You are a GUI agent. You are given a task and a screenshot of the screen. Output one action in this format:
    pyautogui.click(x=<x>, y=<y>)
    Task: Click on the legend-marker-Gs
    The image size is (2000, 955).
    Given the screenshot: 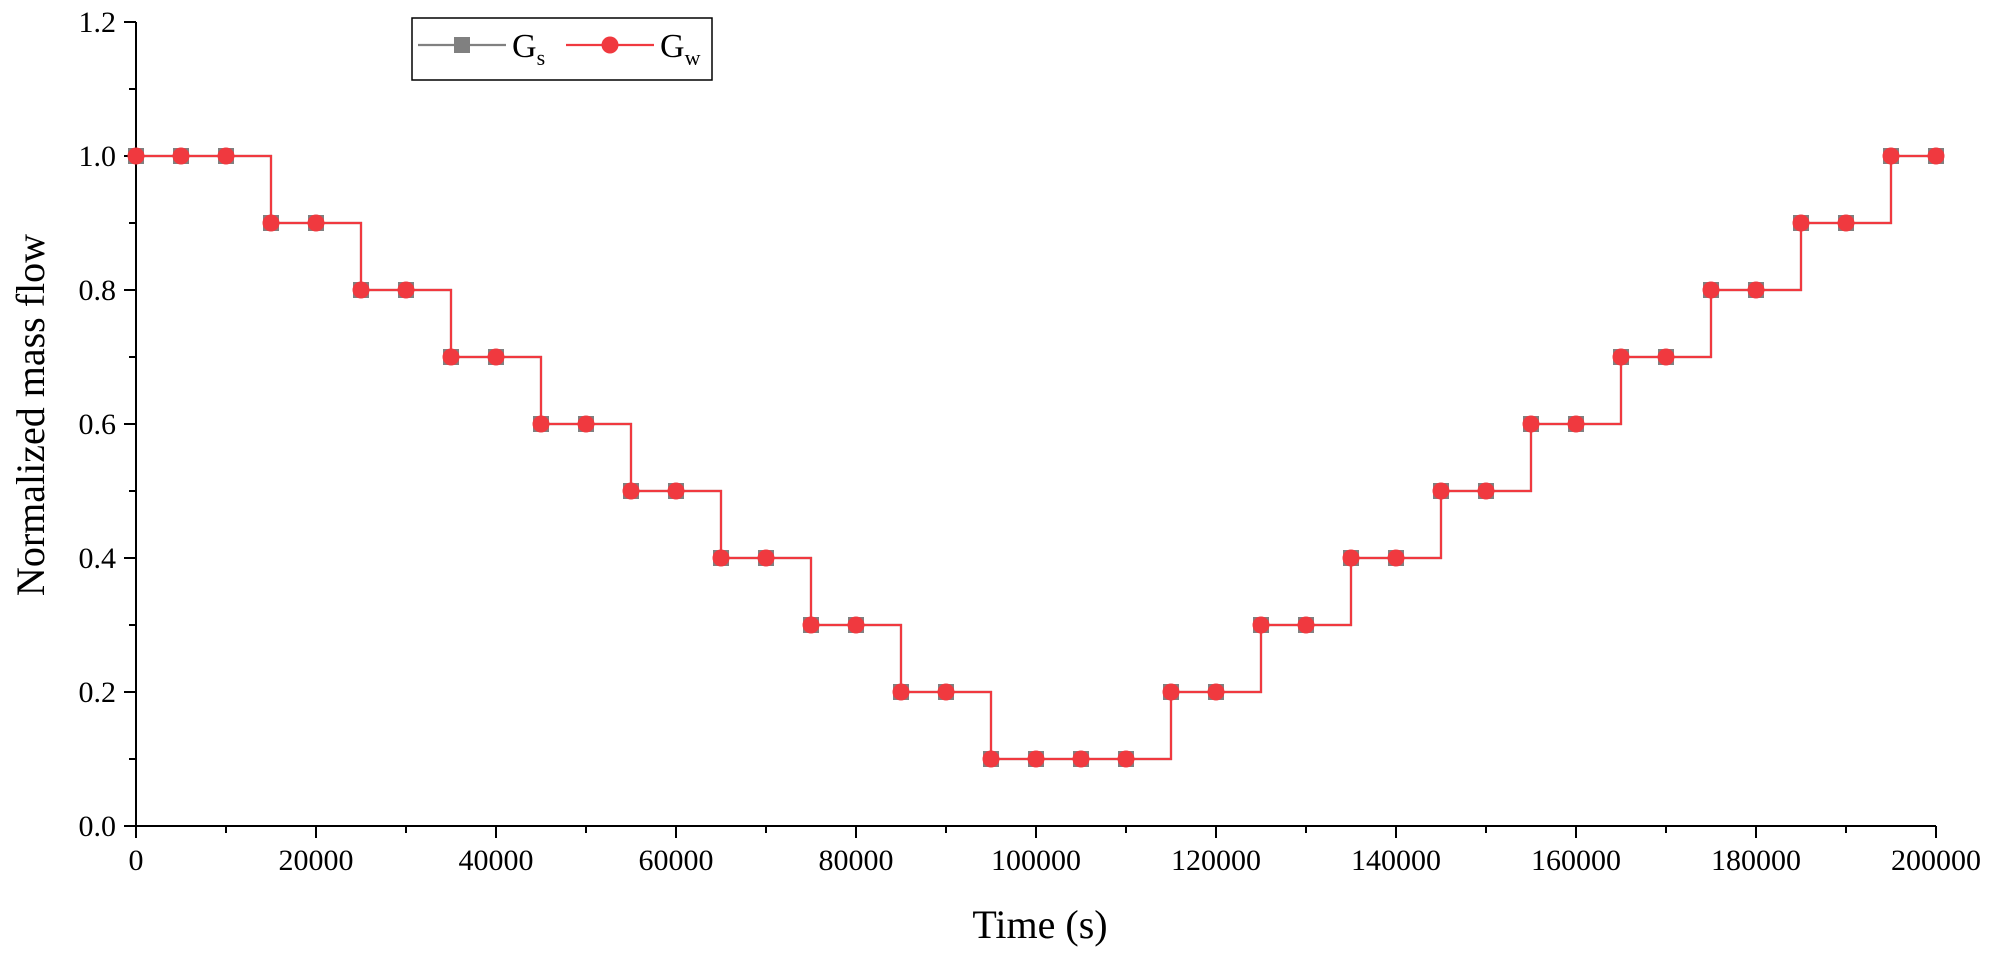 What is the action you would take?
    pyautogui.click(x=462, y=45)
    